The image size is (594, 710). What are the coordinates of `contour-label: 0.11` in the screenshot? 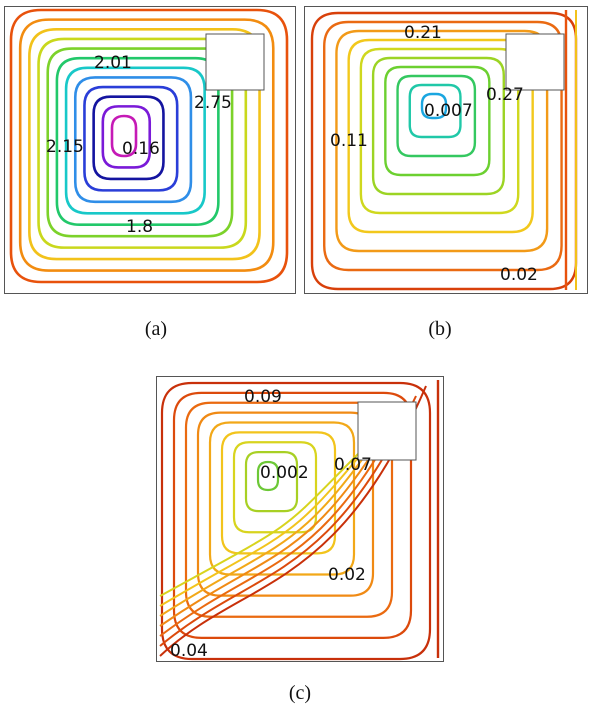 It's located at (349, 141).